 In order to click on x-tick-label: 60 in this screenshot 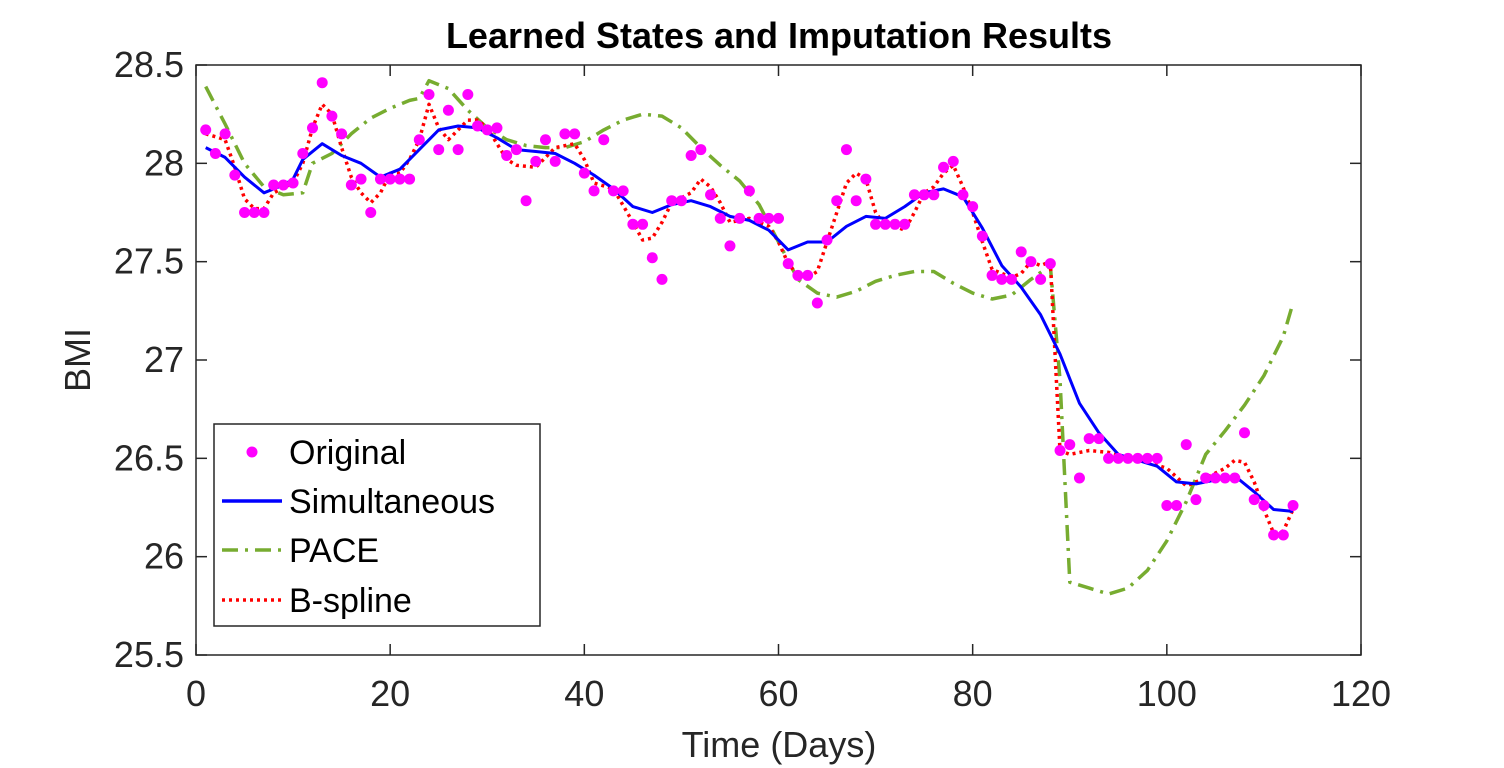, I will do `click(778, 693)`.